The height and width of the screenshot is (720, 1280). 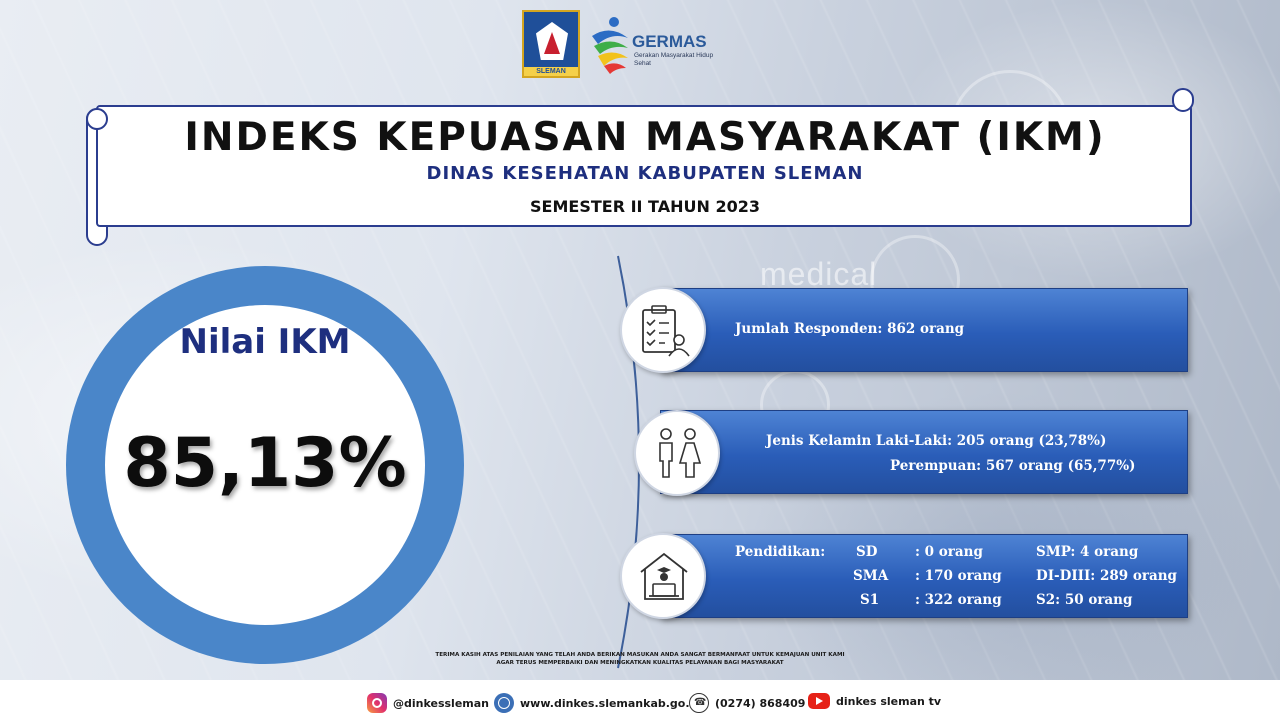 I want to click on footer-website: www.dinkes.slemankab.go.id, so click(x=597, y=703).